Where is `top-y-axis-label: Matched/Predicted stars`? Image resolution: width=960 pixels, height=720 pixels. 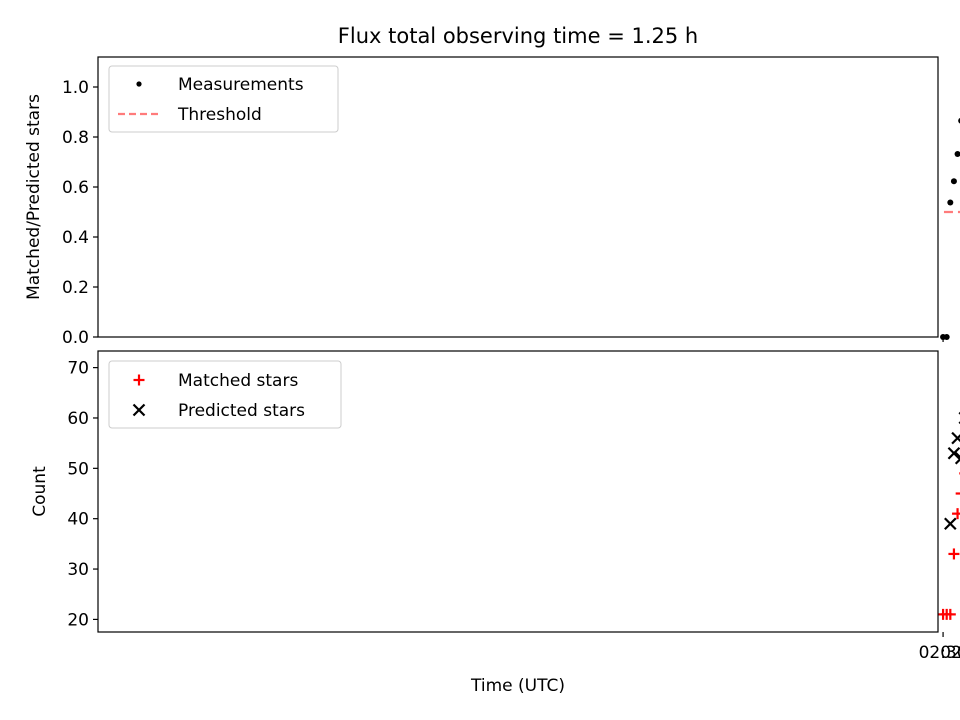
top-y-axis-label: Matched/Predicted stars is located at coordinates (34, 197).